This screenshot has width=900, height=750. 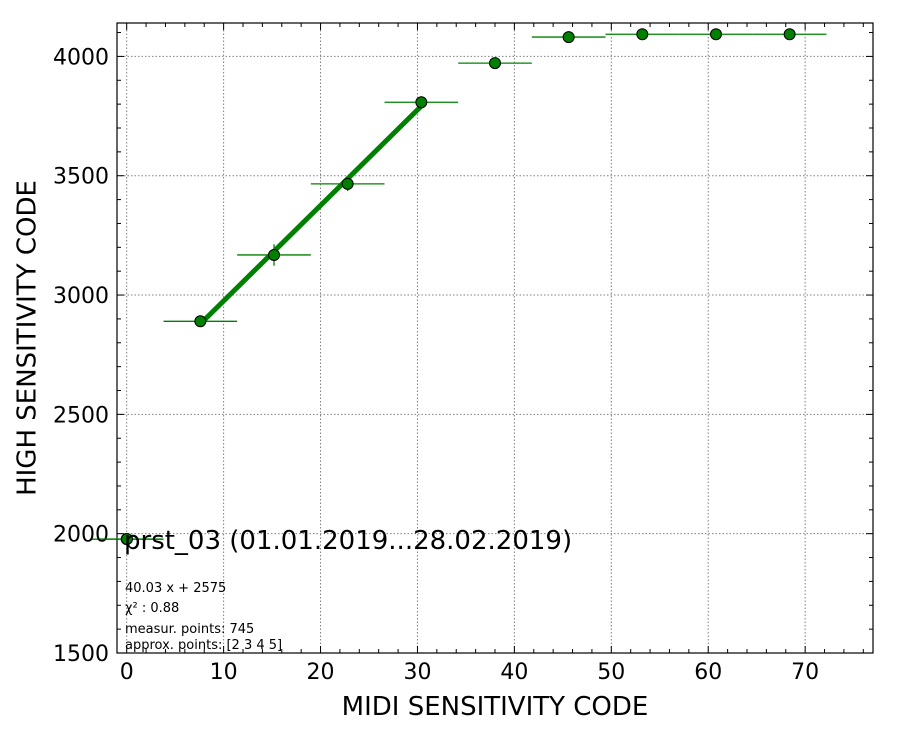 I want to click on x-tick-label: 0, so click(x=127, y=672).